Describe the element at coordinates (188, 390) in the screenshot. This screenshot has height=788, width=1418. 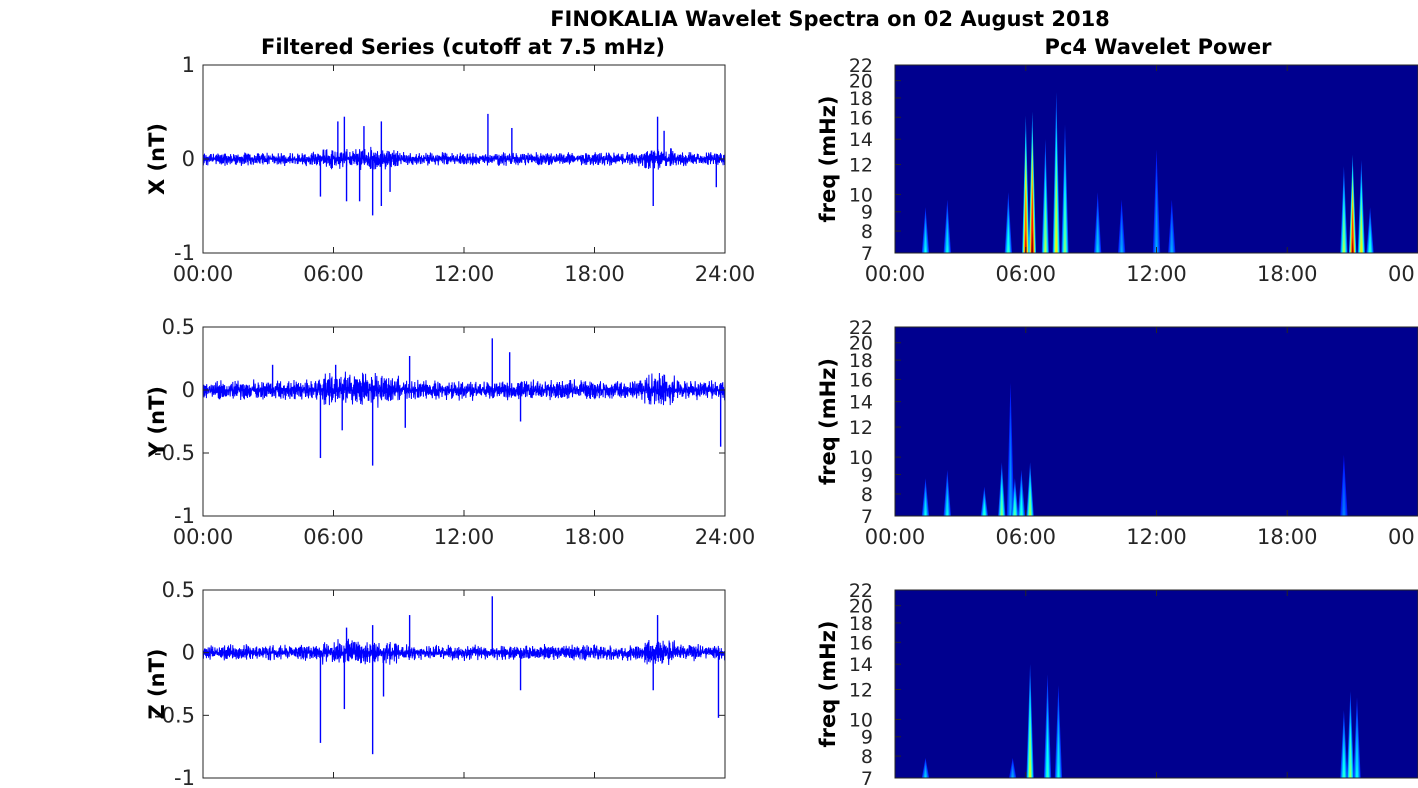
I see `y-tick-label: 0` at that location.